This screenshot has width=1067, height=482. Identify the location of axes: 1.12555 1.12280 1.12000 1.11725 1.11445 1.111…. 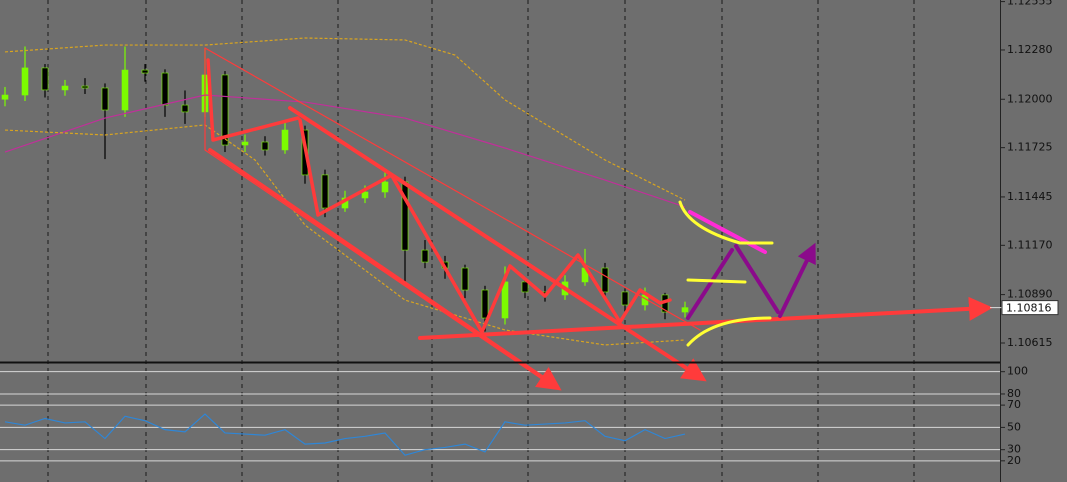
(1024, 233).